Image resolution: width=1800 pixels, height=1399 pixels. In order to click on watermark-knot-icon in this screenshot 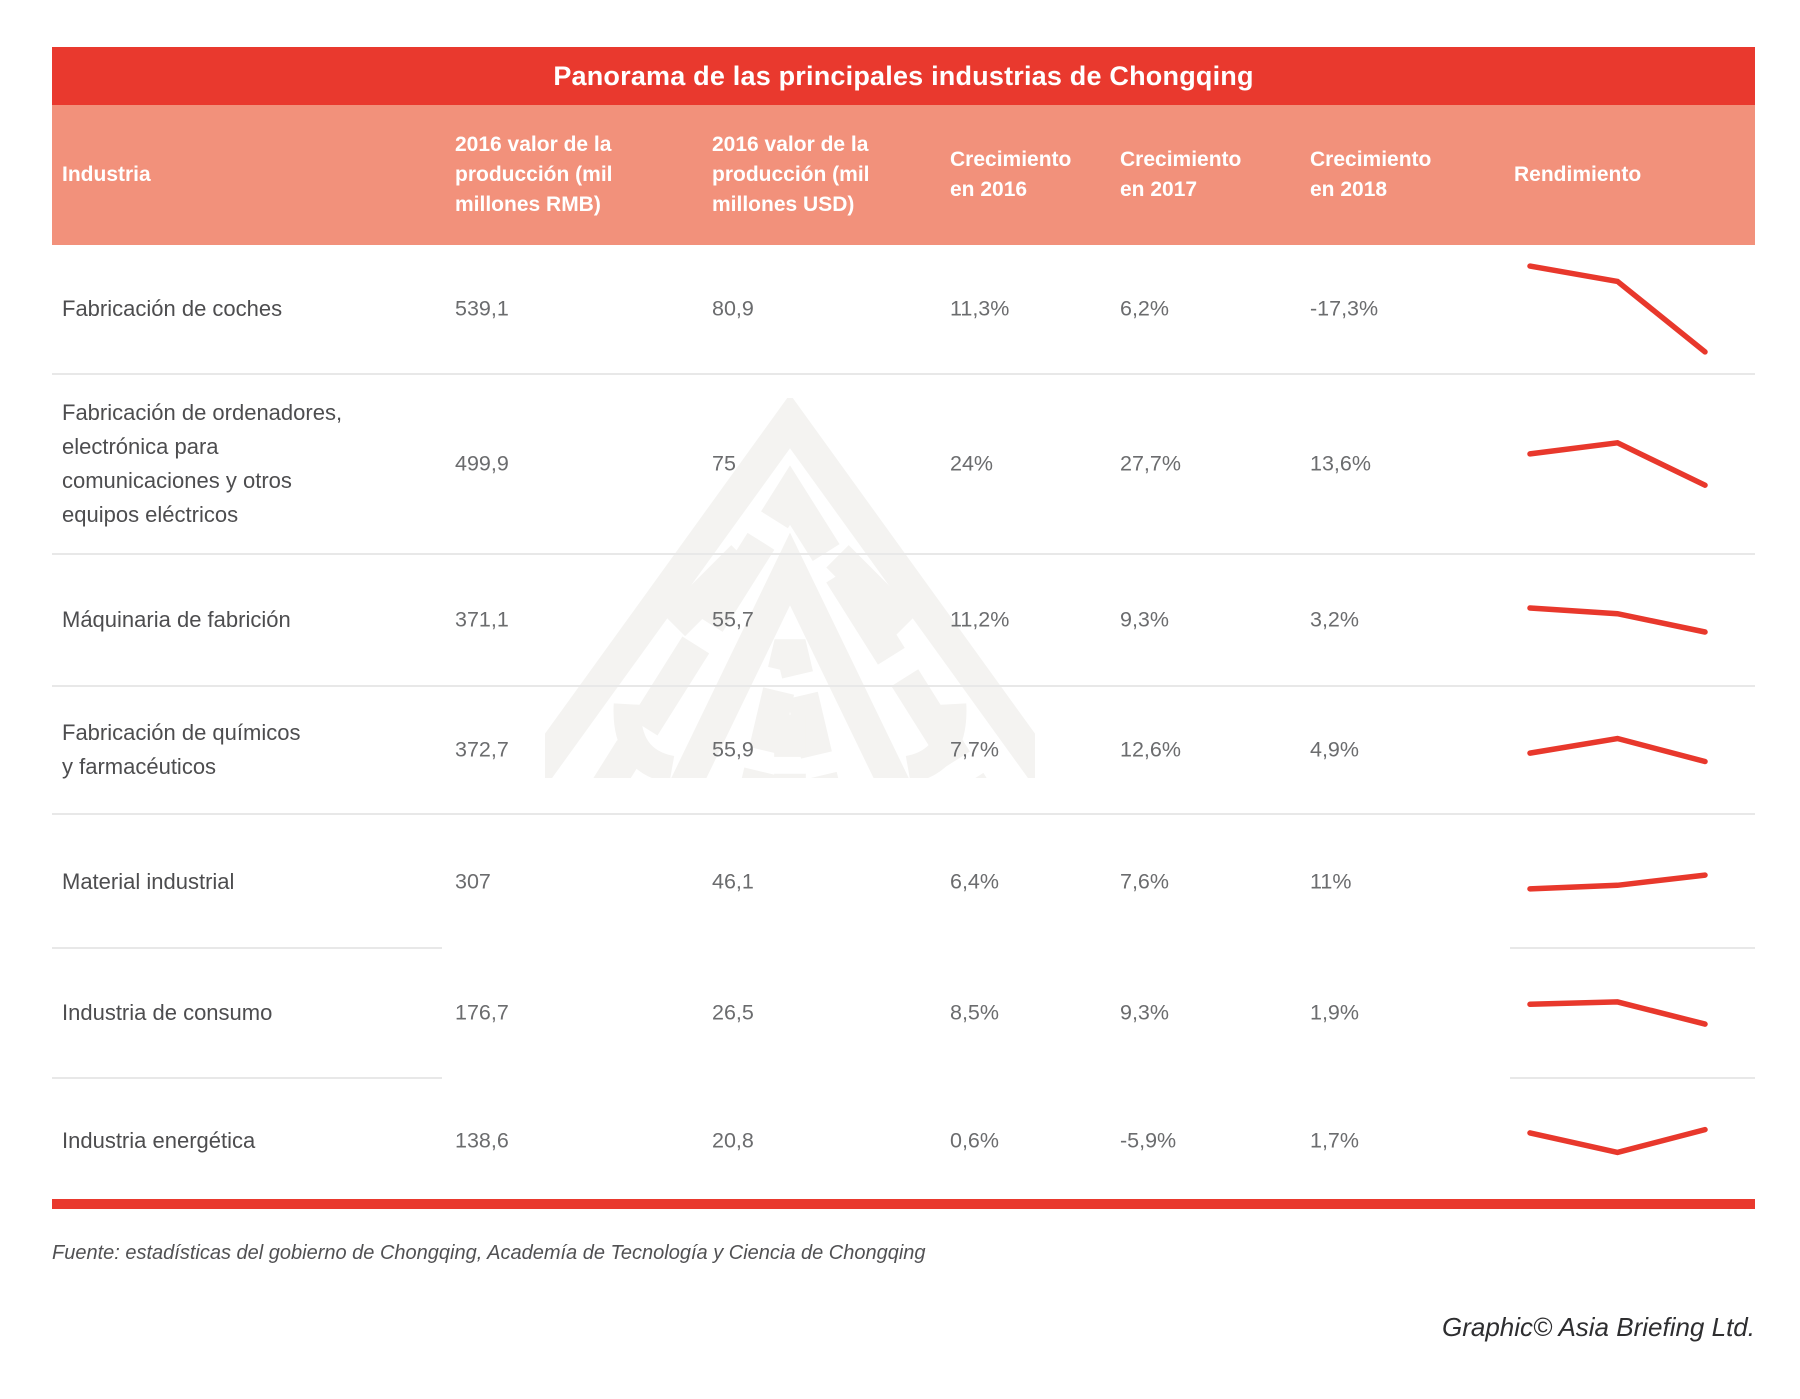, I will do `click(790, 617)`.